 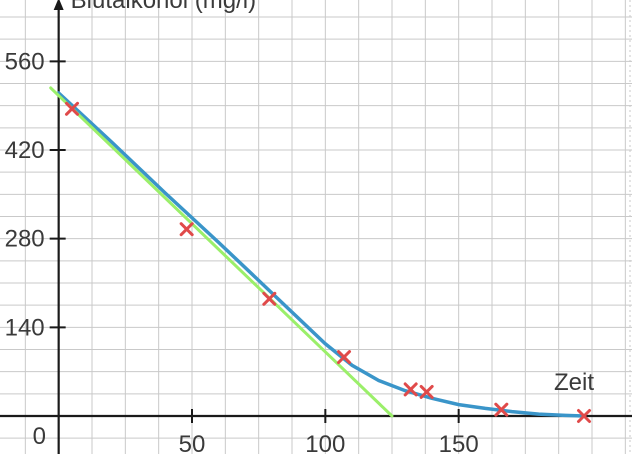 I want to click on y-axis-title: Blutalkohol (mg/l), so click(x=163, y=7).